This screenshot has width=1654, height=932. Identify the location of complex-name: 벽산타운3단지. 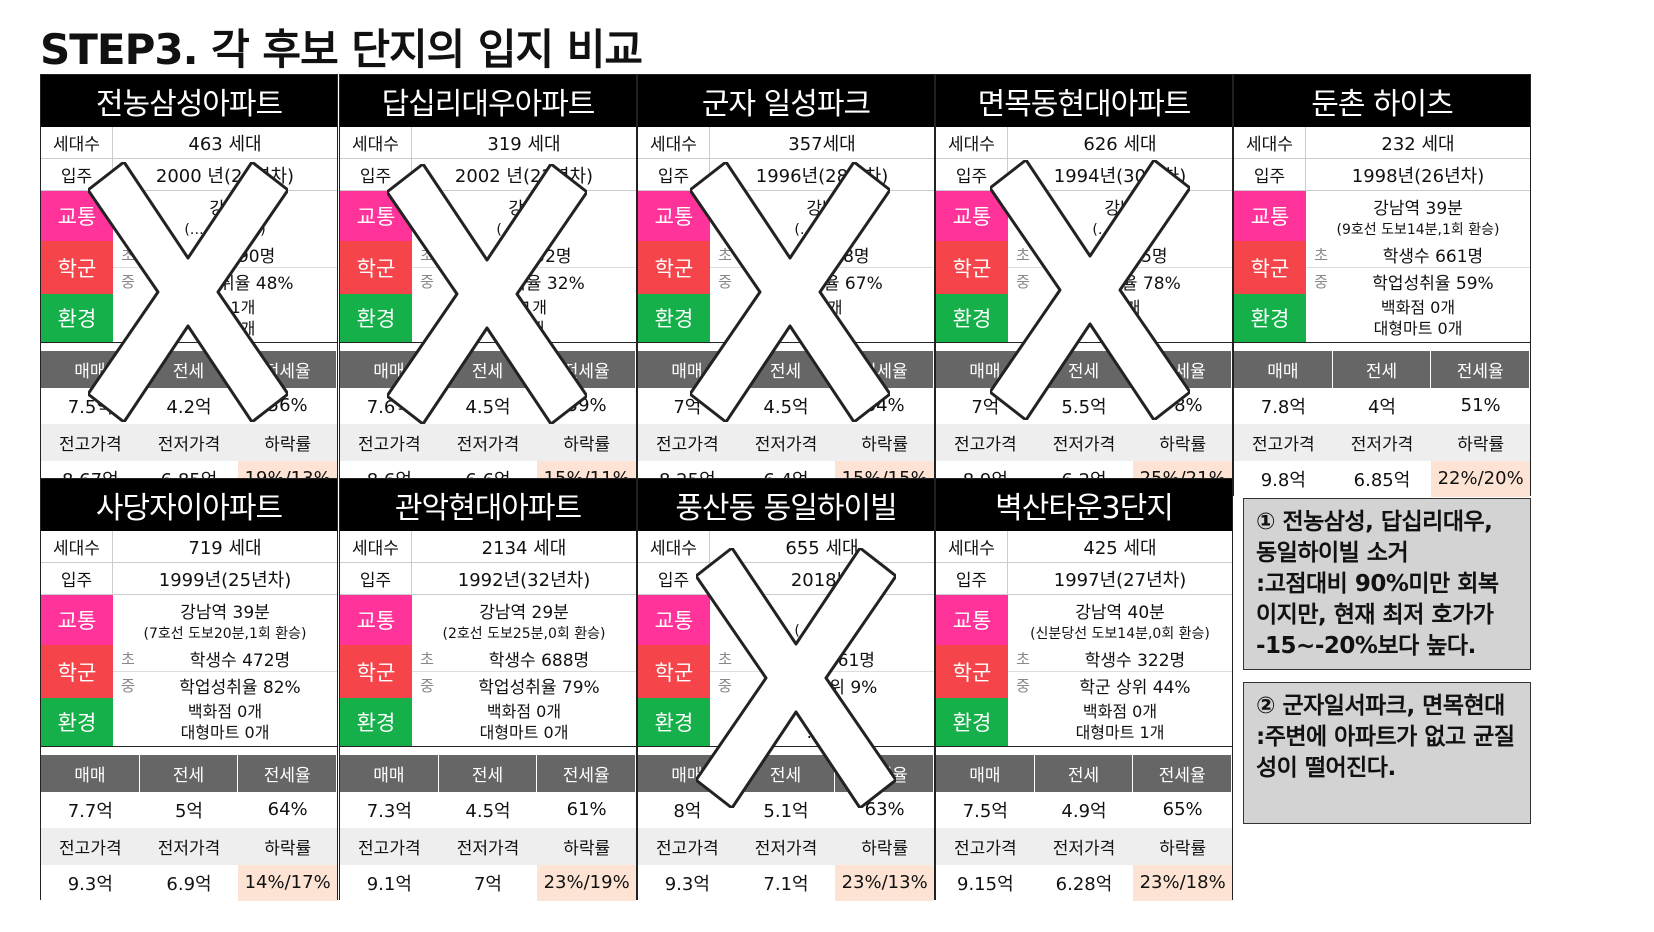
(1084, 505).